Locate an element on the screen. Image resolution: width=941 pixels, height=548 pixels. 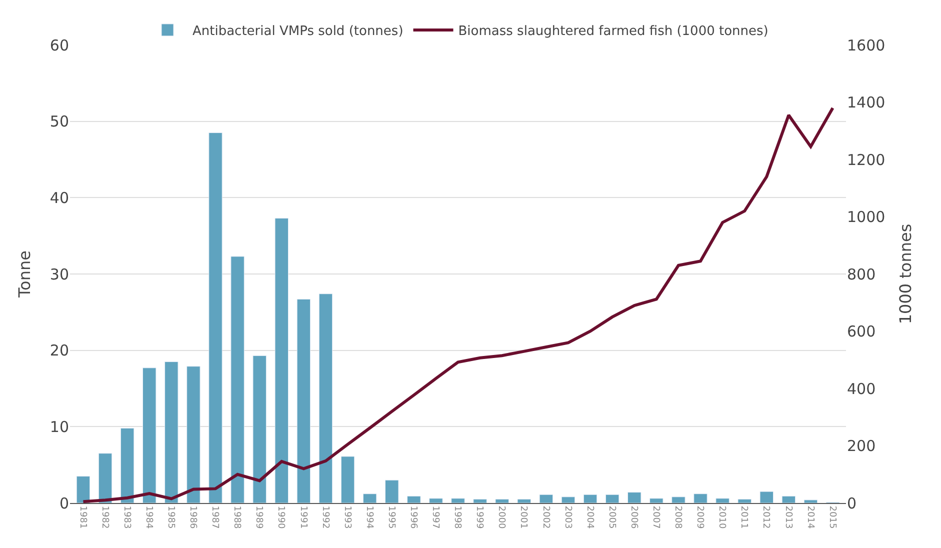
x-tick-label: 1983 is located at coordinates (126, 517).